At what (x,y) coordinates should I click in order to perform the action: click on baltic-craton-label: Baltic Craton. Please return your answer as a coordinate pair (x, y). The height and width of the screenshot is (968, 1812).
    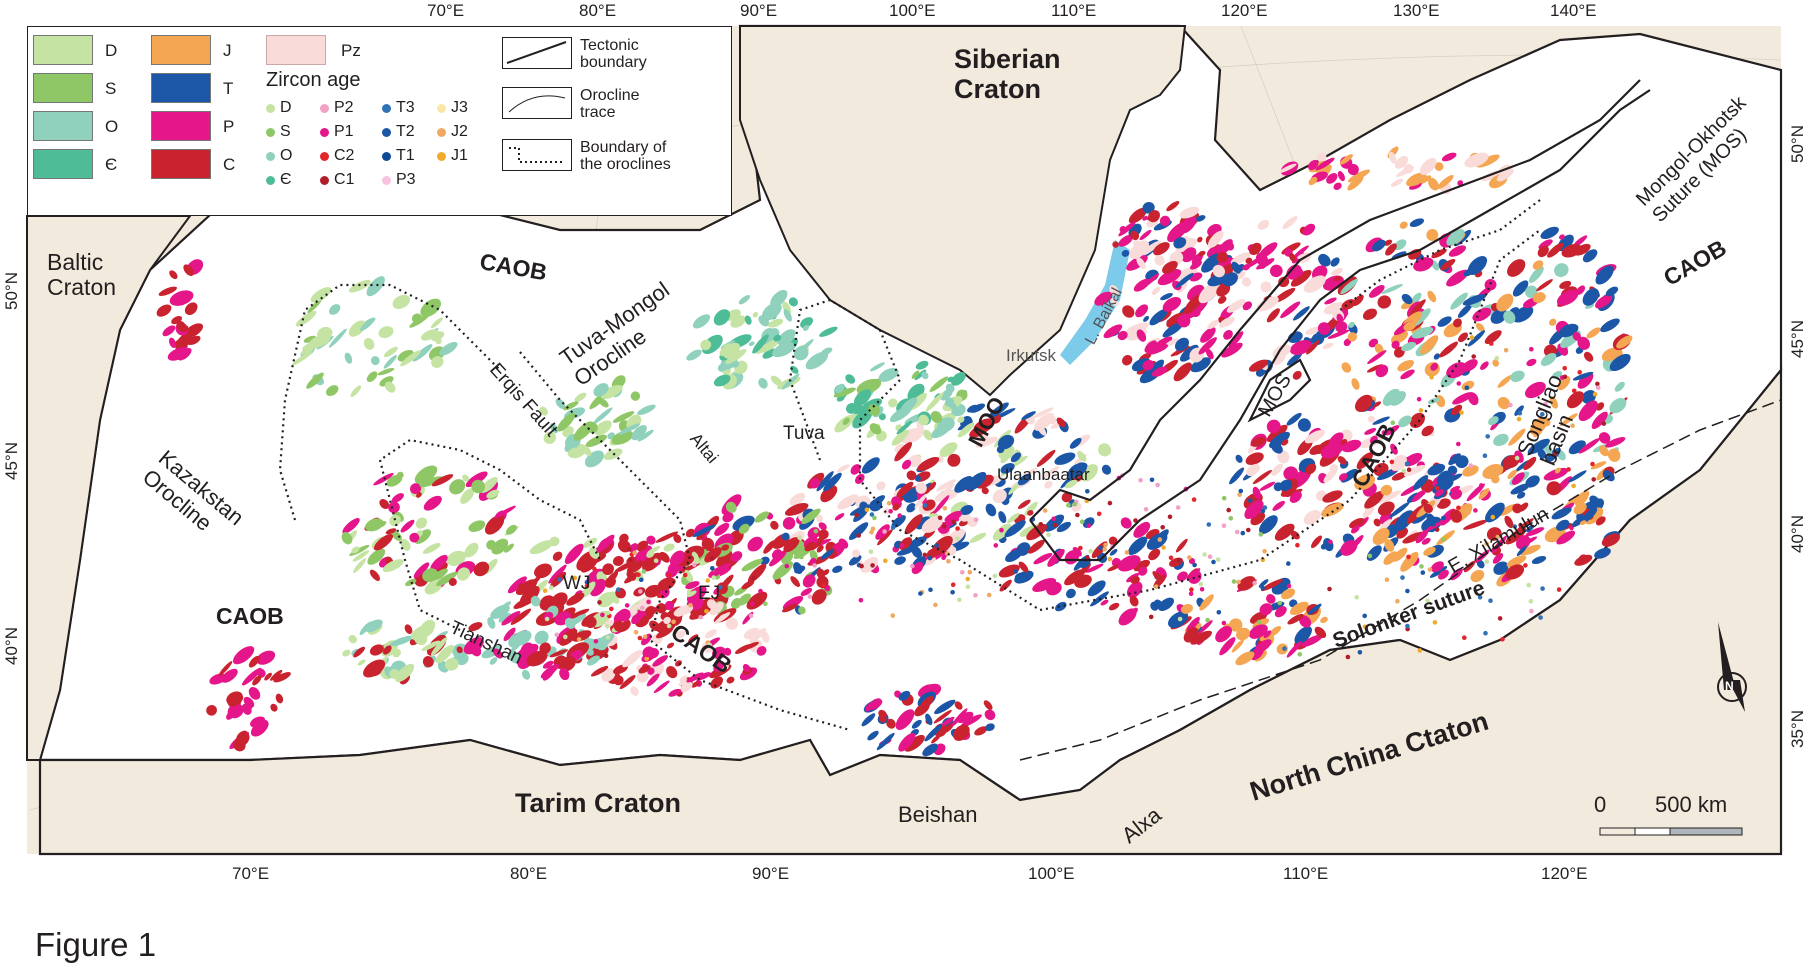
    Looking at the image, I should click on (82, 274).